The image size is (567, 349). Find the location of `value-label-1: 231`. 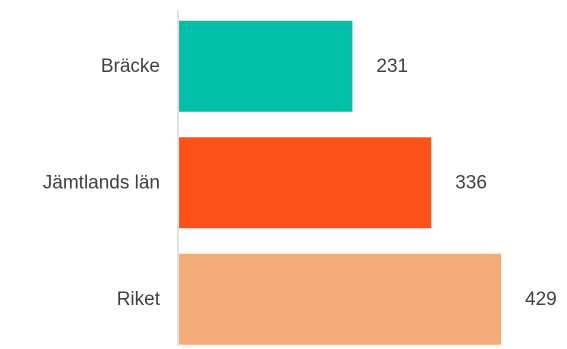

value-label-1: 231 is located at coordinates (392, 66).